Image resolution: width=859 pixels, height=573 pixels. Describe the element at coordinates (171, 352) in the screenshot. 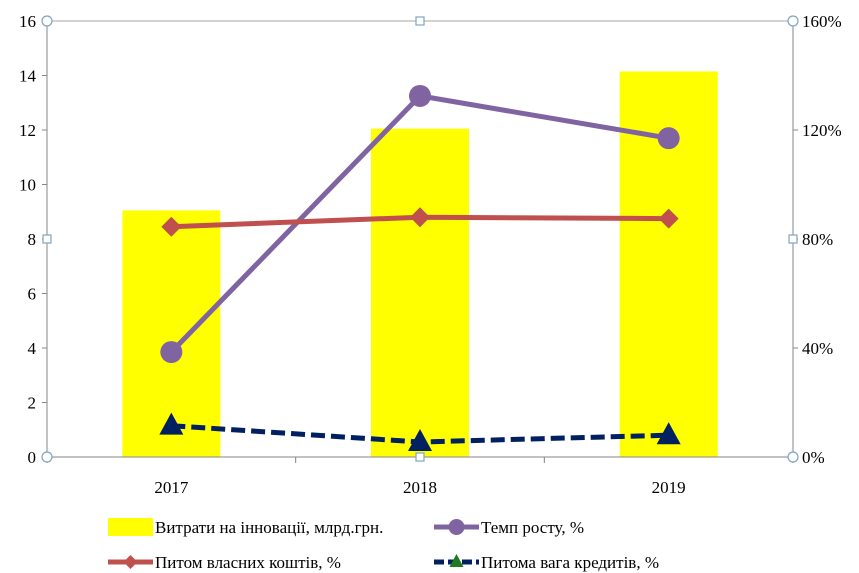

I see `point-0-2017` at that location.